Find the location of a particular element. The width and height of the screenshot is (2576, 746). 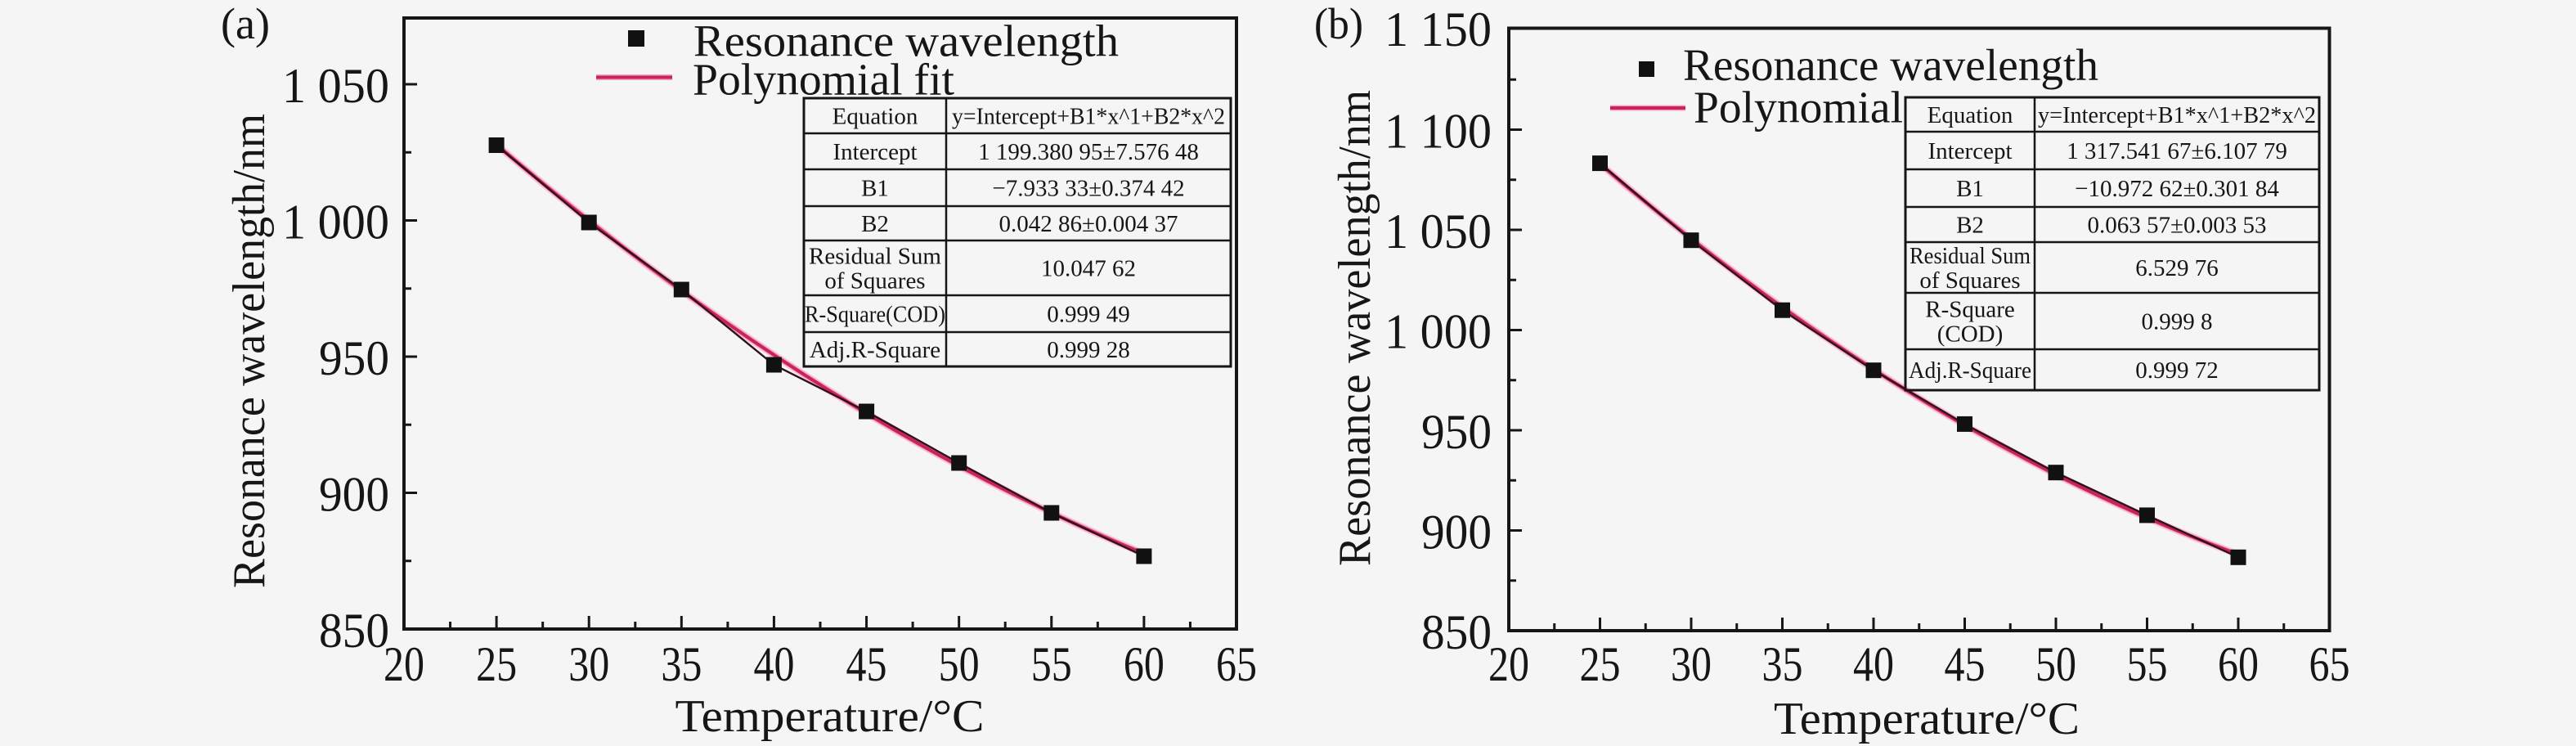

svg-text: 0.999 49 is located at coordinates (1089, 315).